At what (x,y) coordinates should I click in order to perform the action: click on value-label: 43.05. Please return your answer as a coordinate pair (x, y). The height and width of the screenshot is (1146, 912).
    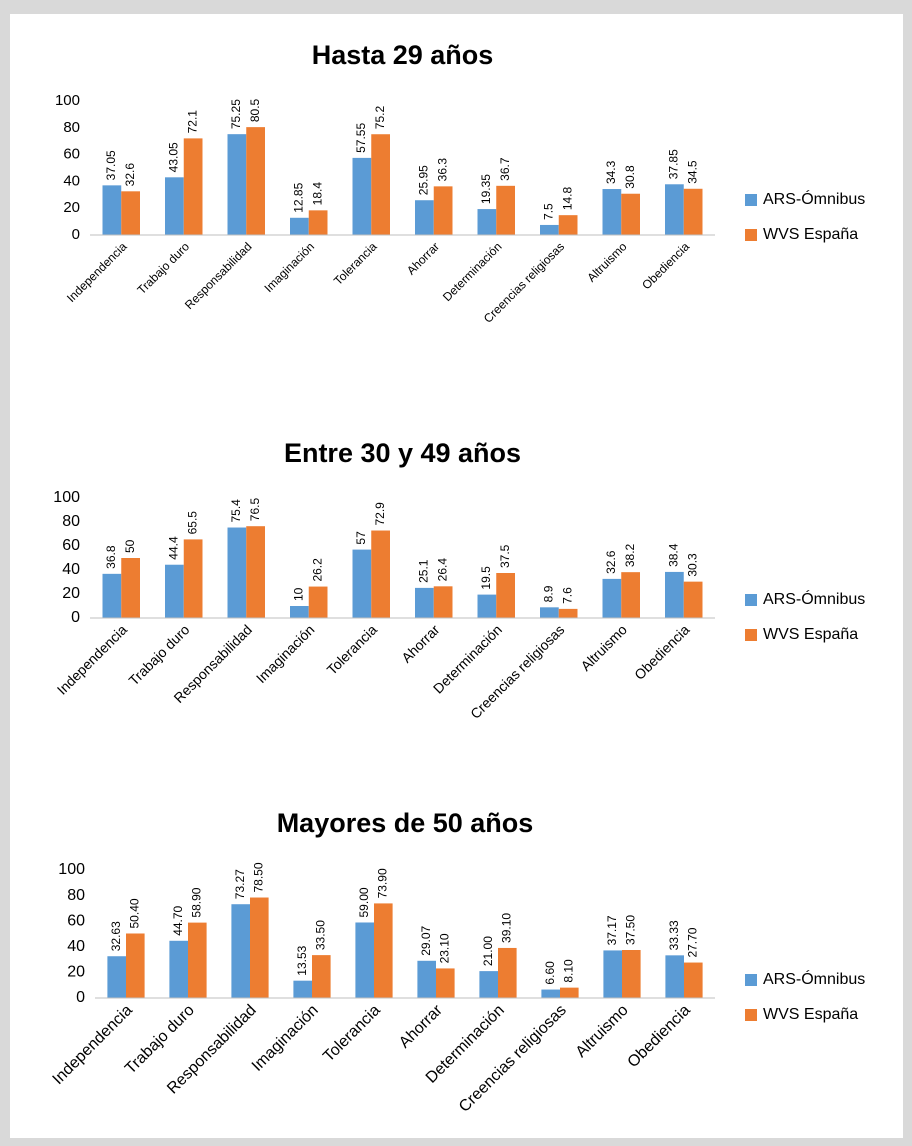
    Looking at the image, I should click on (174, 157).